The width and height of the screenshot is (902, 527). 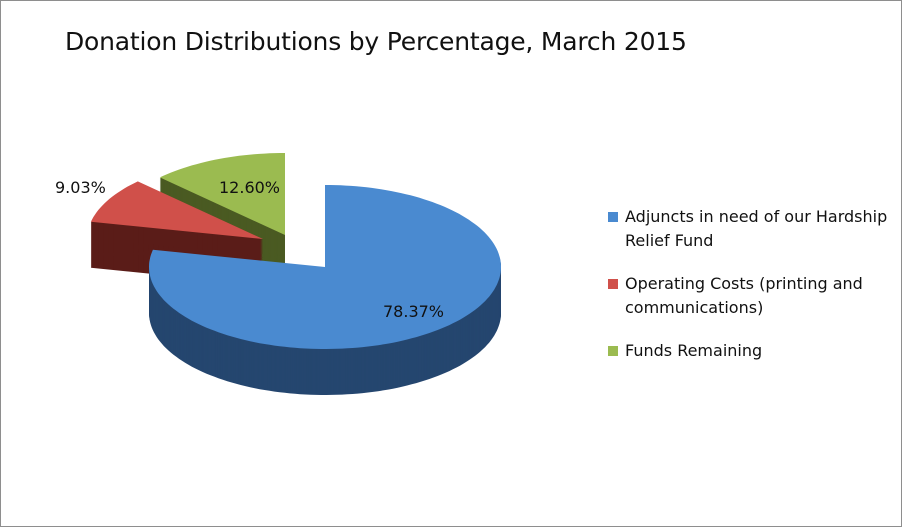 I want to click on pie-slice-operating, so click(x=177, y=233).